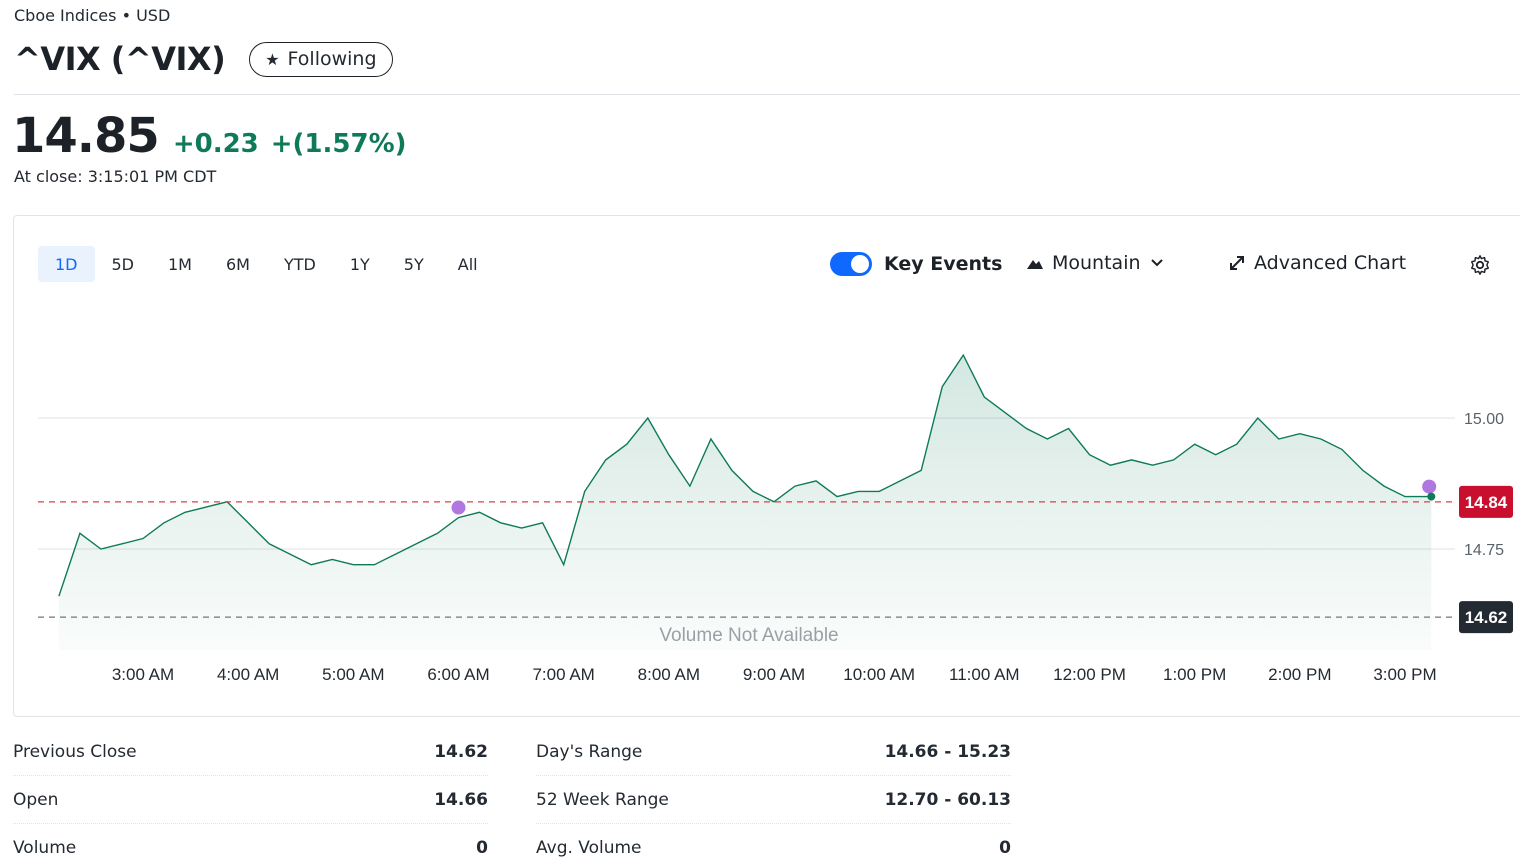 The image size is (1520, 863). Describe the element at coordinates (767, 94) in the screenshot. I see `header-divider` at that location.